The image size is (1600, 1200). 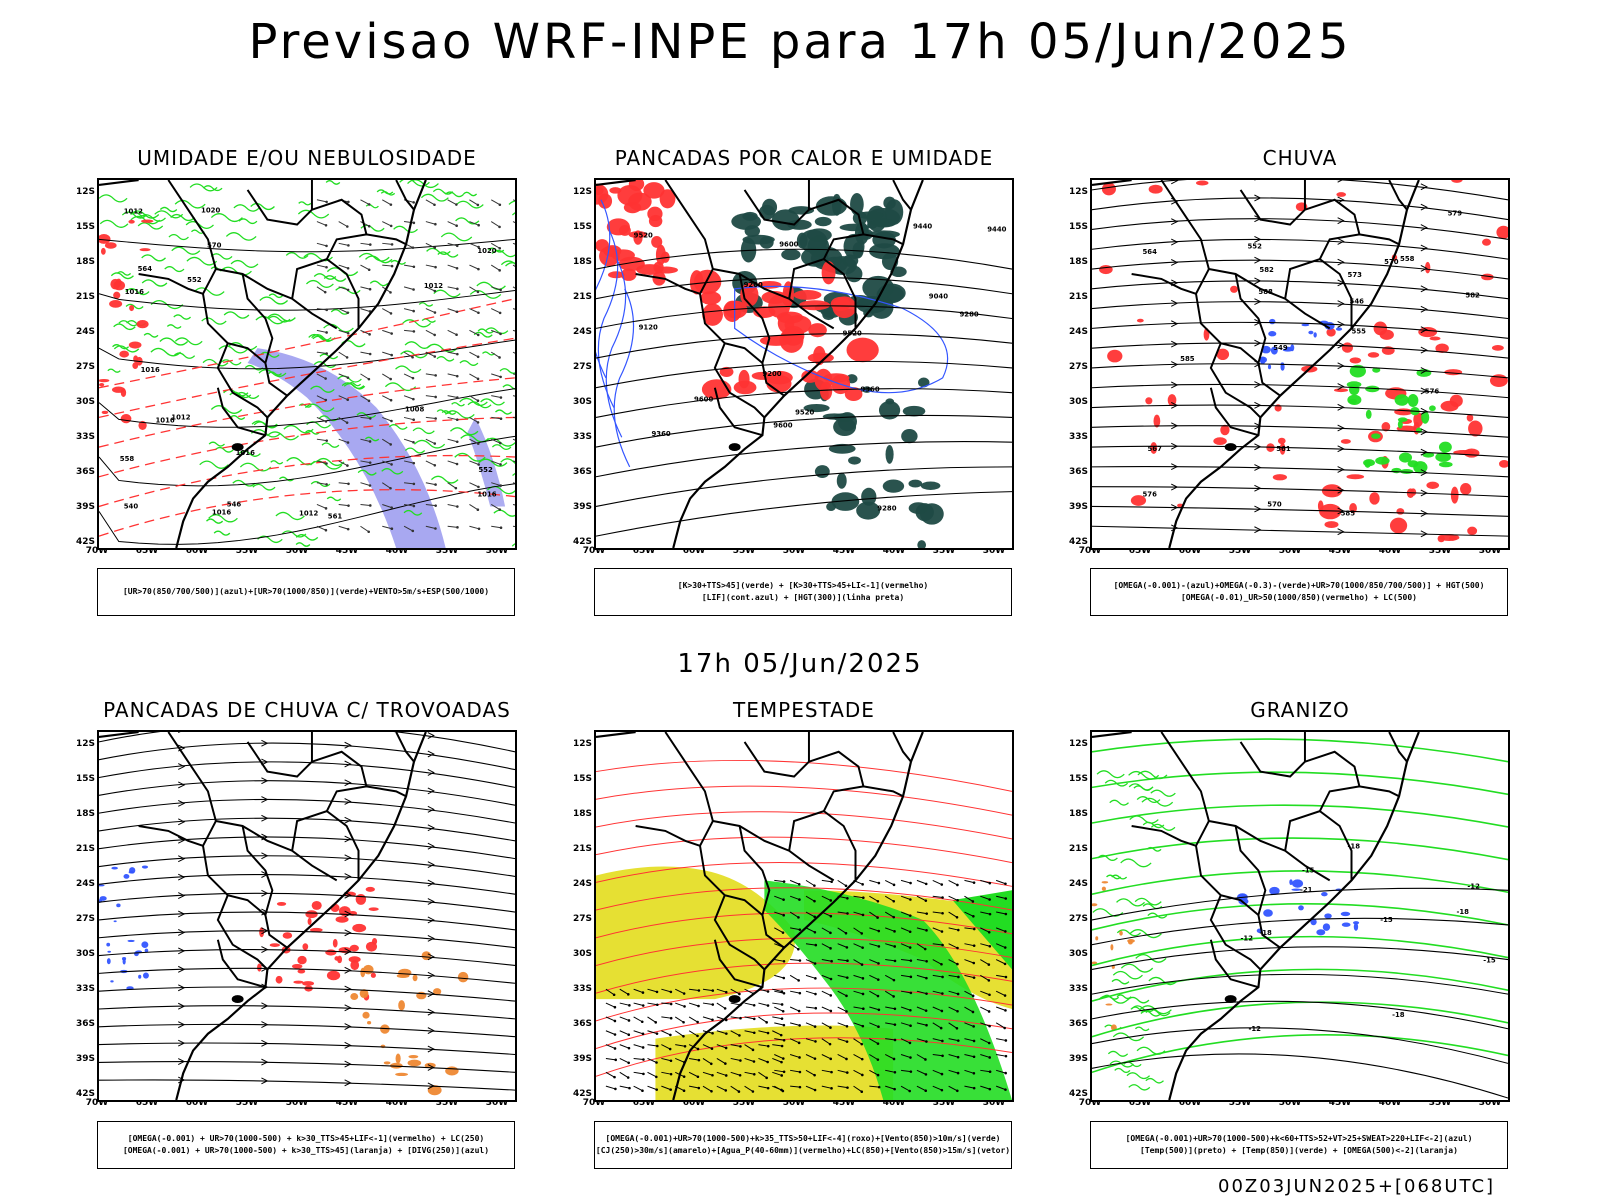 I want to click on contour-label: 9440, so click(x=996, y=229).